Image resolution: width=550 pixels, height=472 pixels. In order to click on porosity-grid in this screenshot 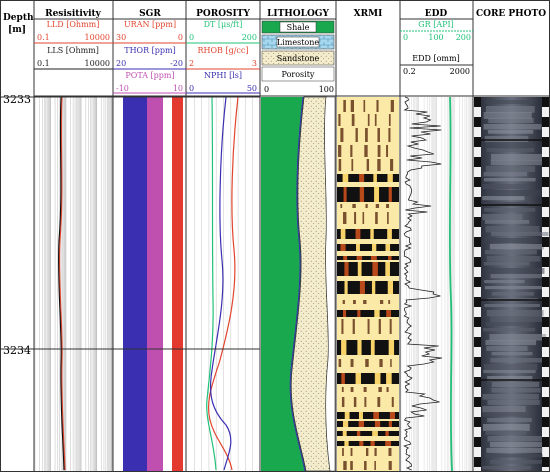, I will do `click(223, 284)`.